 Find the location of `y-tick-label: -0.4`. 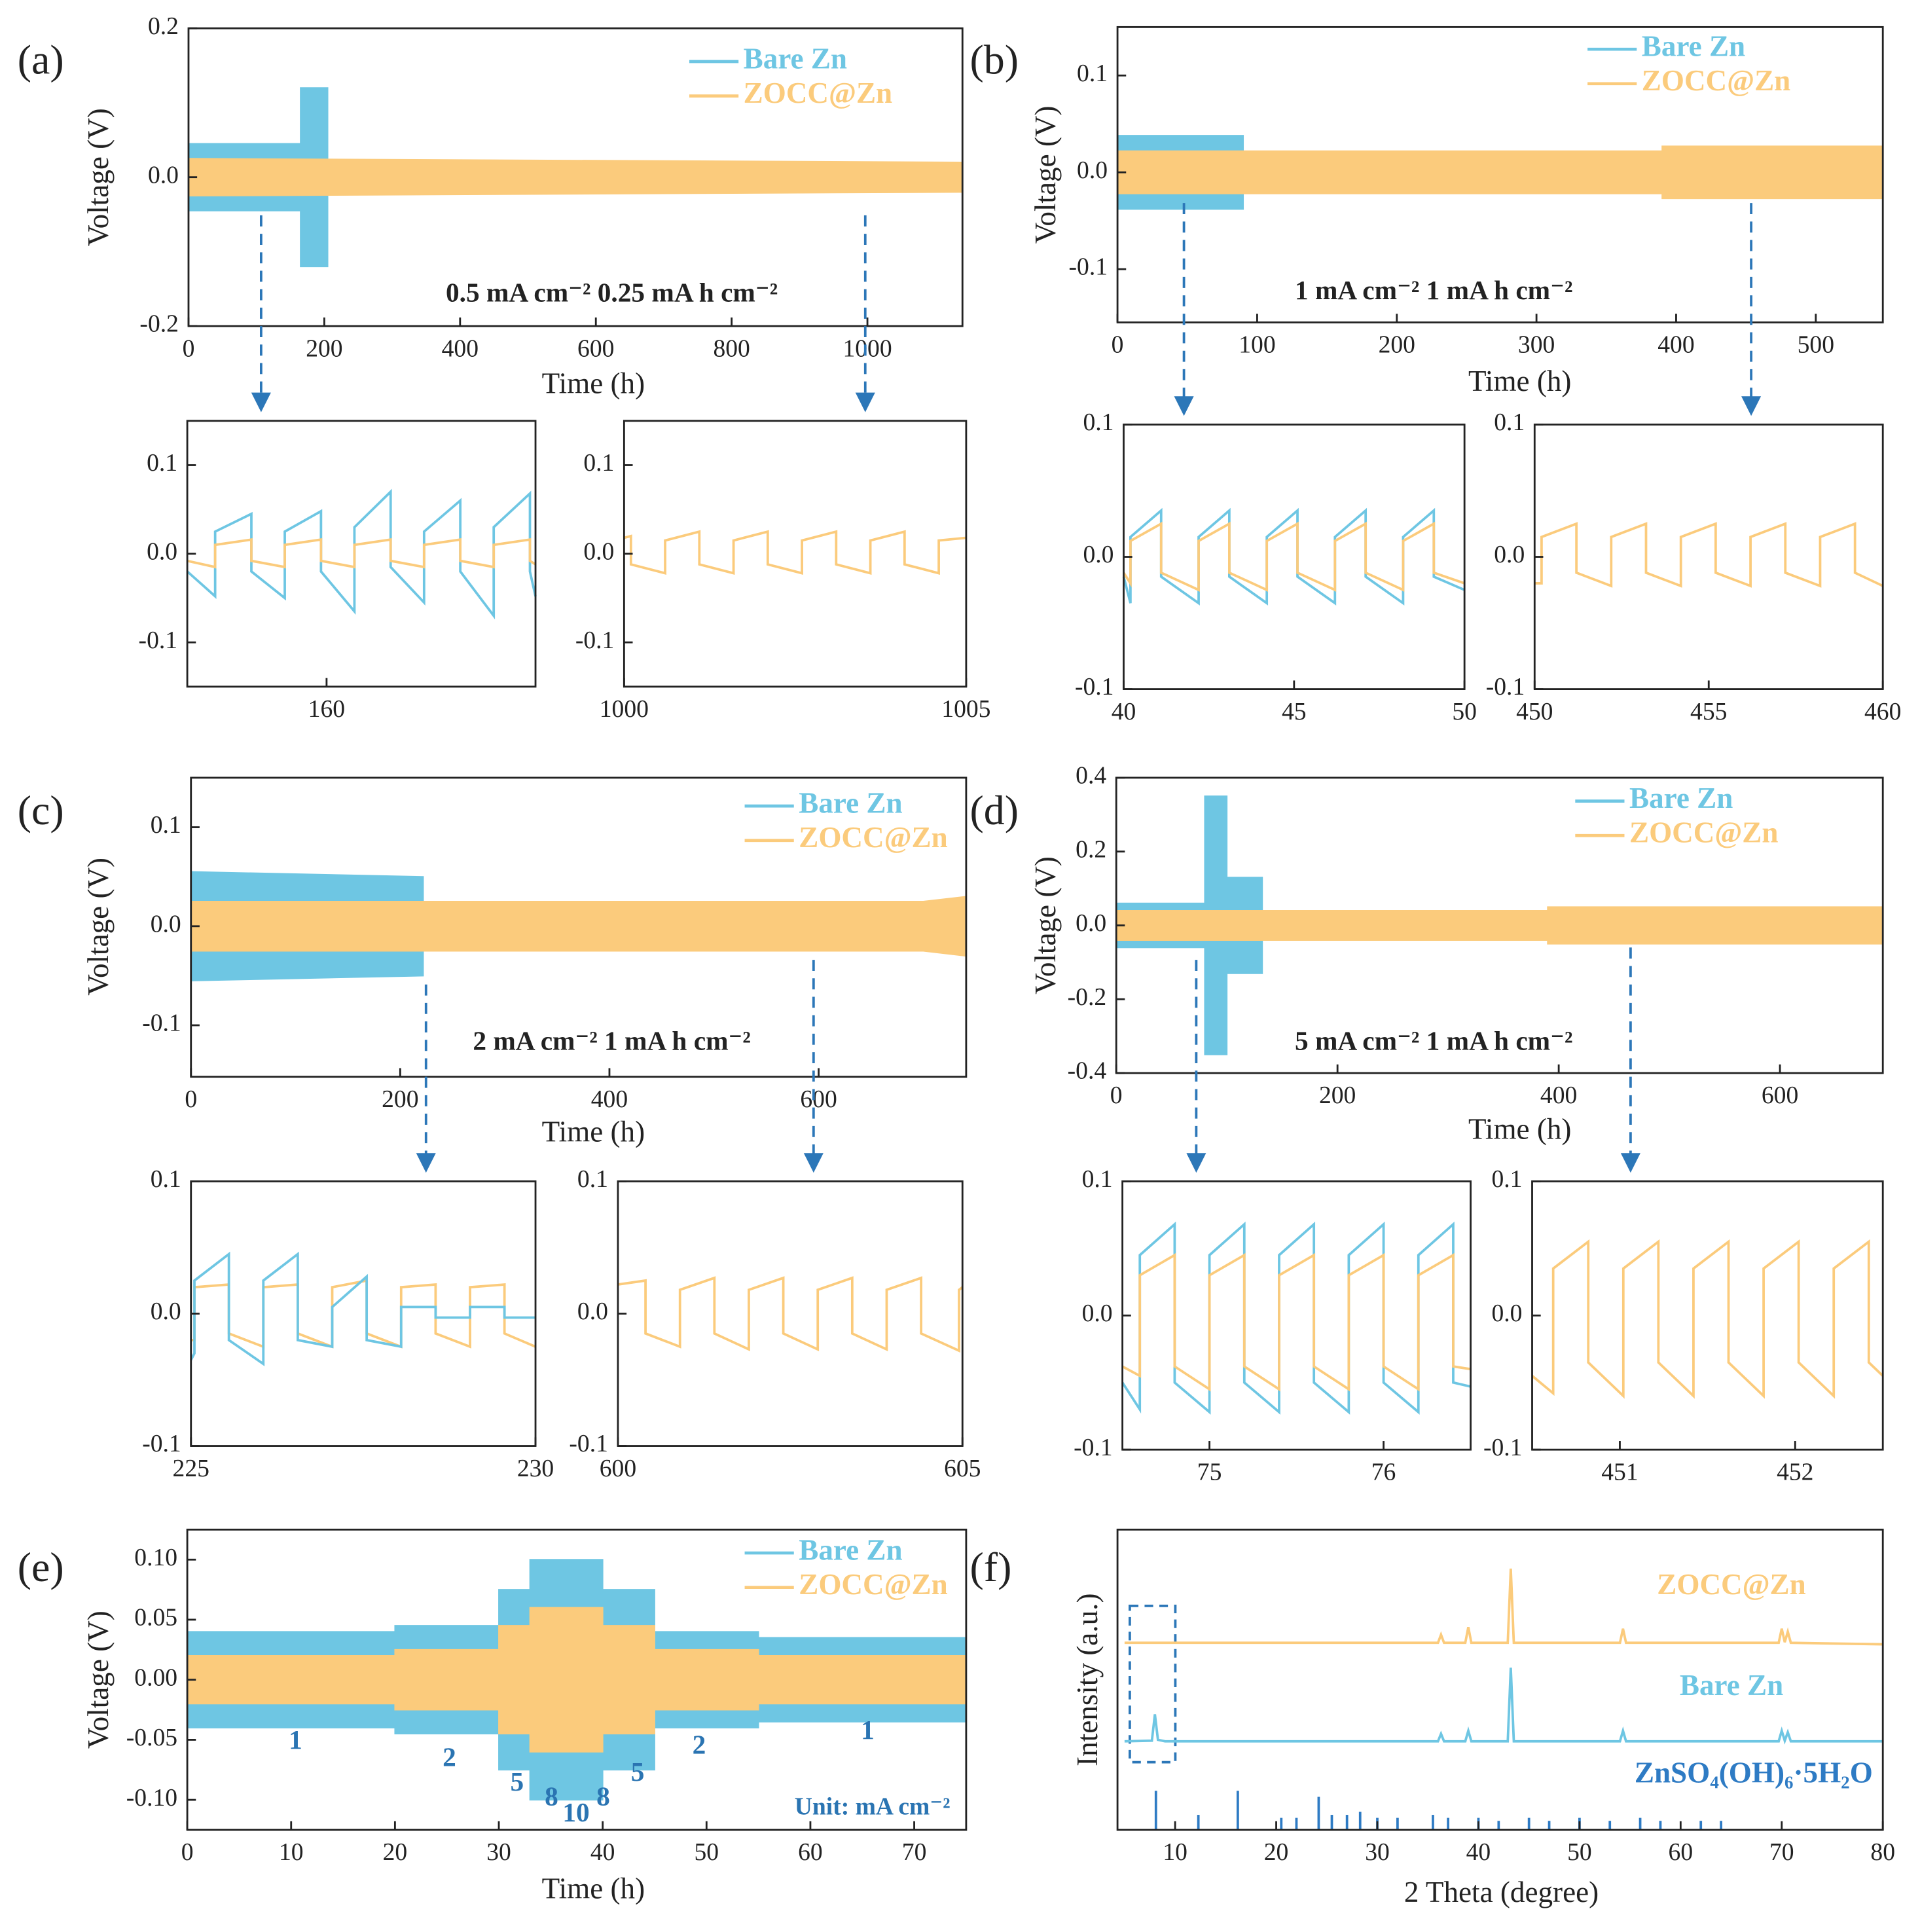

y-tick-label: -0.4 is located at coordinates (1087, 1071).